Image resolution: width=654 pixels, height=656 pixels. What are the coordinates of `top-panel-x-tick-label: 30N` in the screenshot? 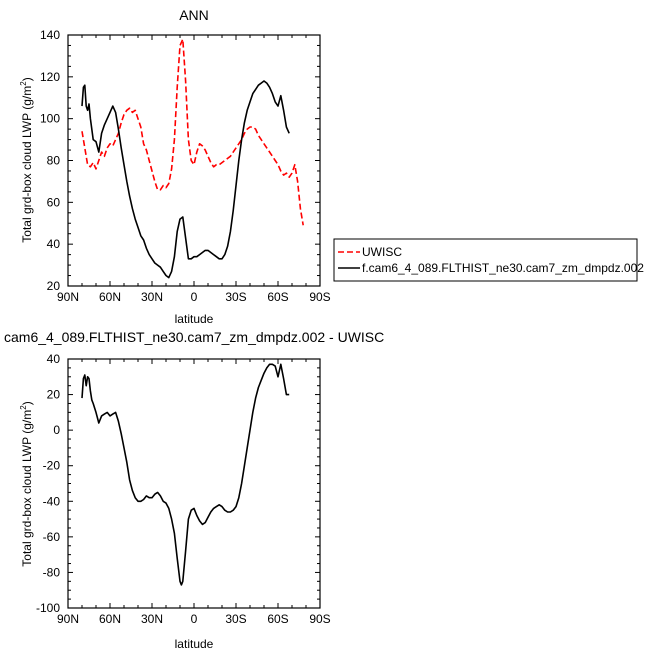 It's located at (152, 297).